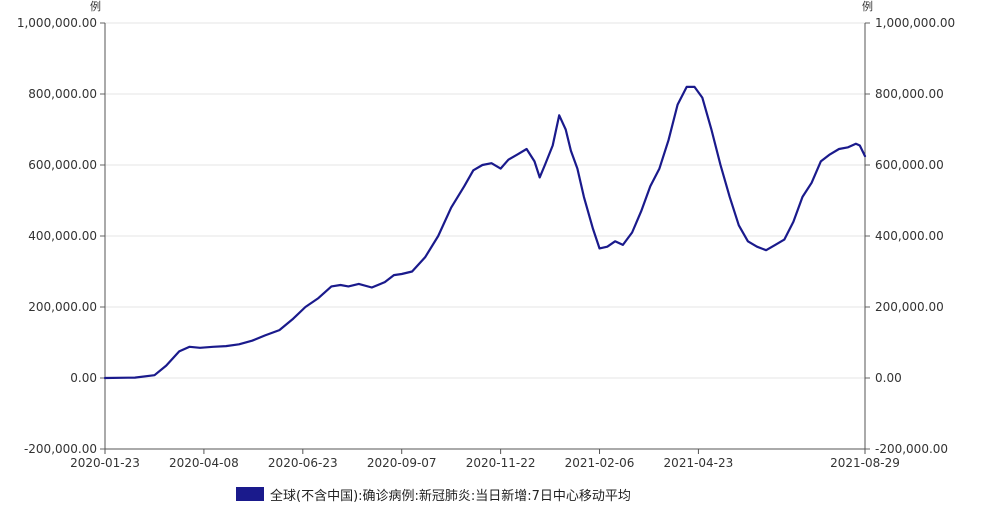 Image resolution: width=1000 pixels, height=510 pixels. Describe the element at coordinates (915, 23) in the screenshot. I see `y-tick-label-right: 1,000,000.00` at that location.